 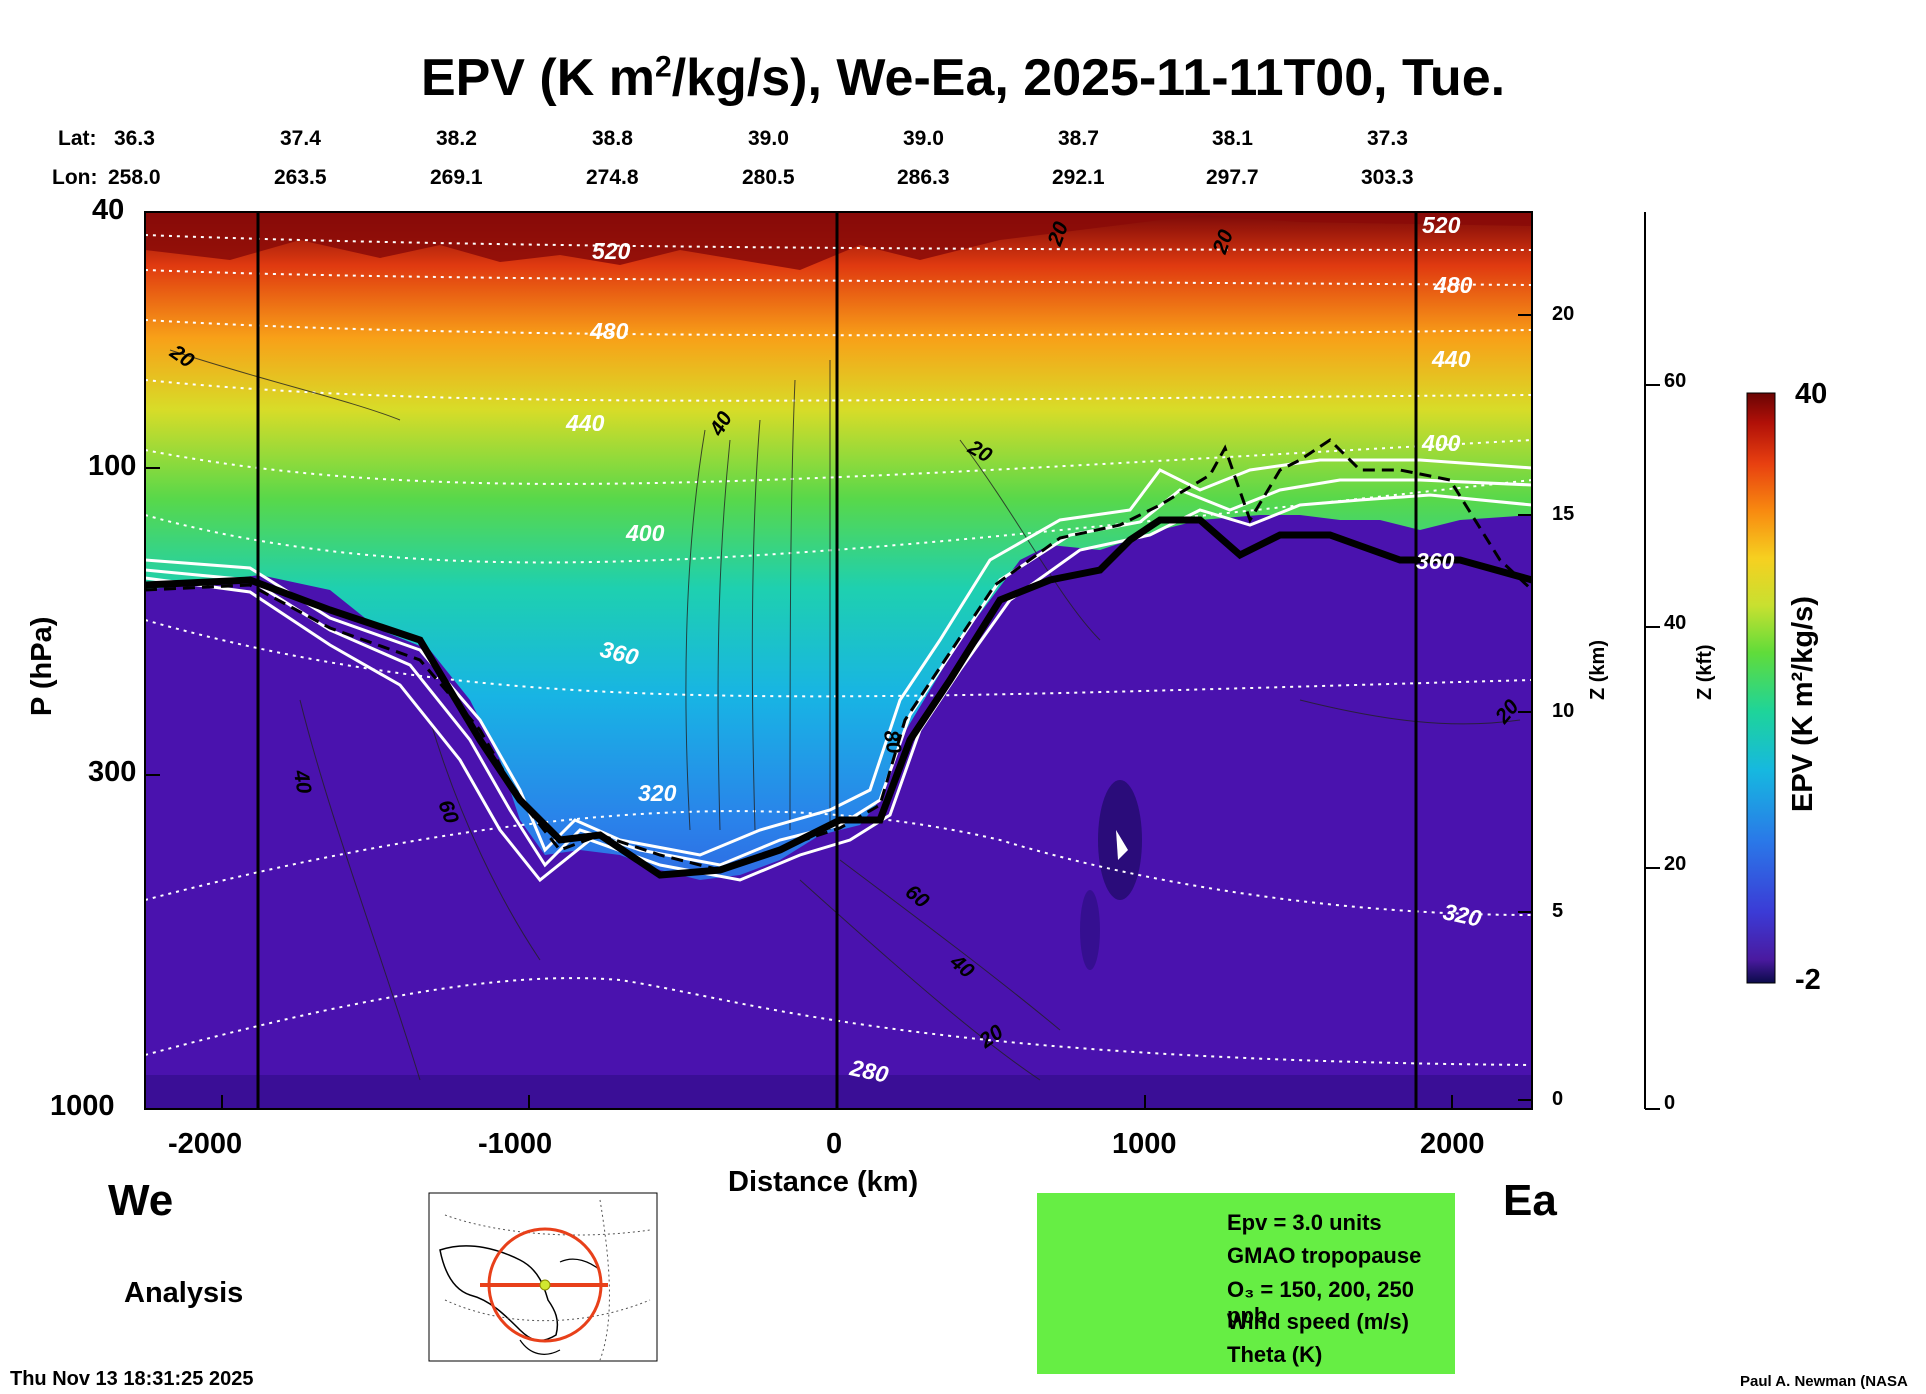 I want to click on lon-value: 286.3, so click(x=923, y=177).